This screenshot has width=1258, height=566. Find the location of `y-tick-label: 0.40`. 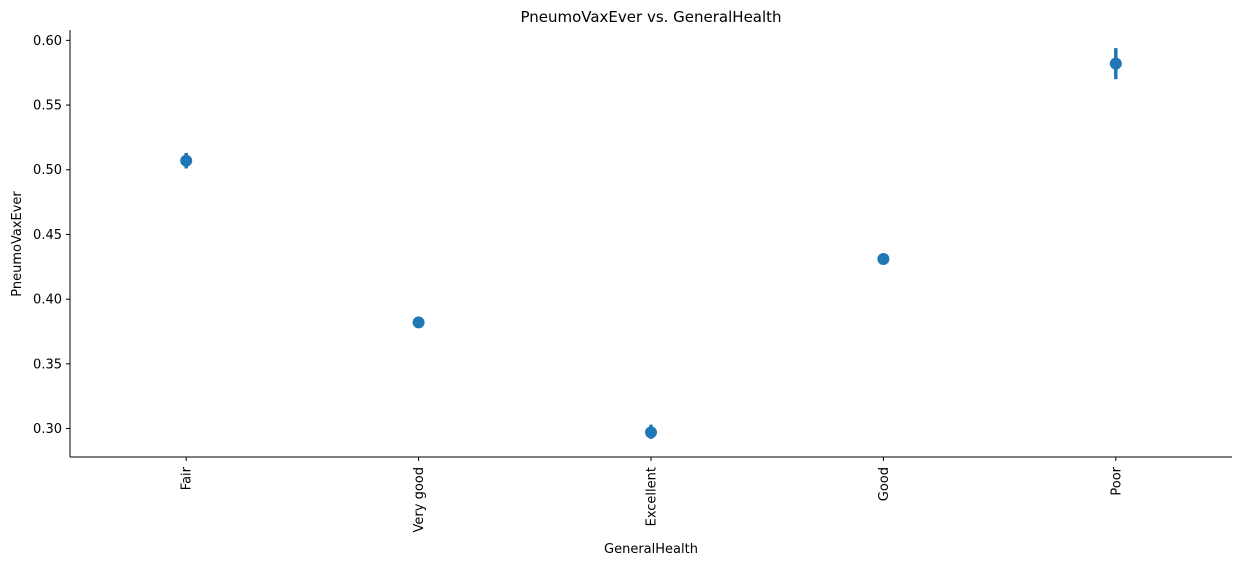

y-tick-label: 0.40 is located at coordinates (47, 300).